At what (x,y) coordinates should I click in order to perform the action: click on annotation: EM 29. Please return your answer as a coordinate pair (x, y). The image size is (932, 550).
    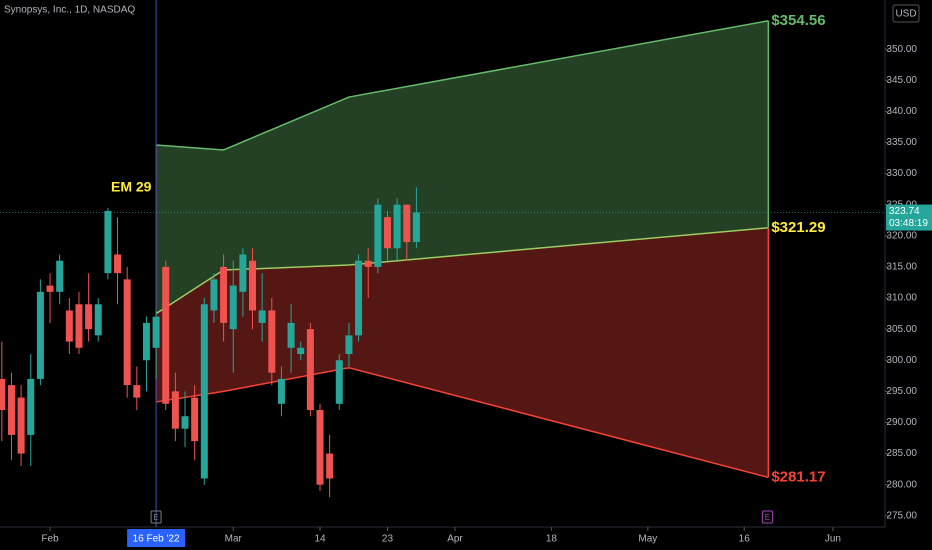
    Looking at the image, I should click on (131, 187).